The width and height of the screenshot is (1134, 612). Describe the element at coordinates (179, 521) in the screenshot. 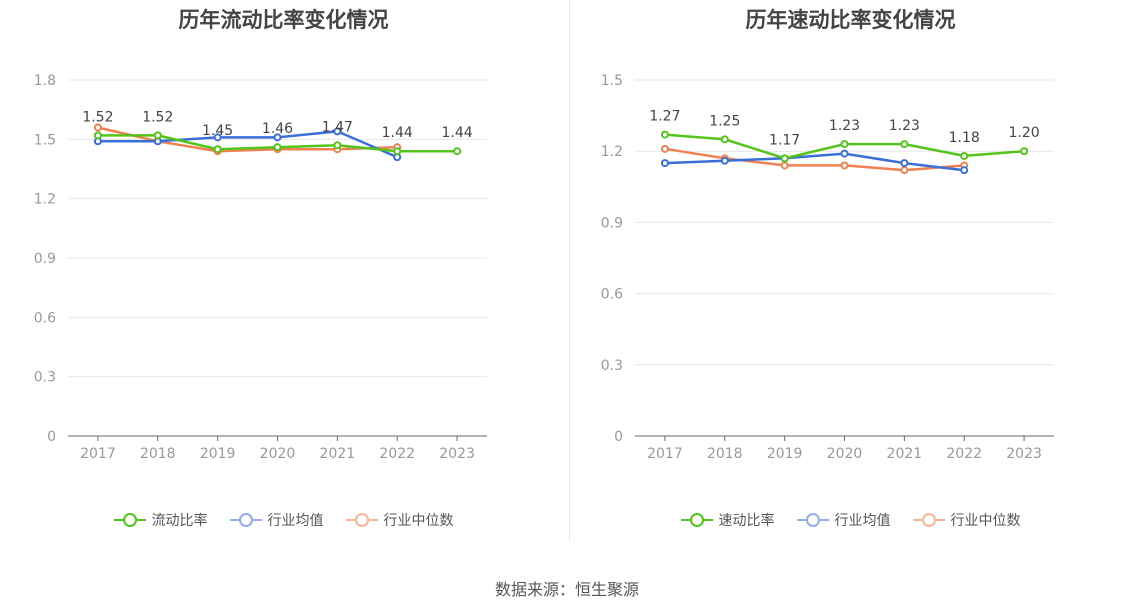

I see `legend-label: 流动比率` at that location.